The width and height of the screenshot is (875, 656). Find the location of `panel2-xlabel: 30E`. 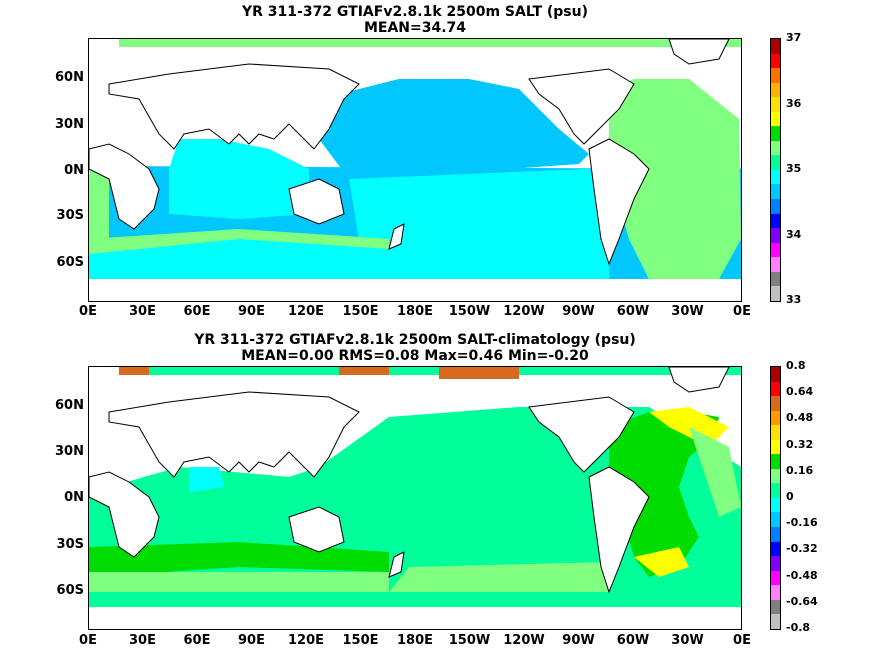

panel2-xlabel: 30E is located at coordinates (142, 640).